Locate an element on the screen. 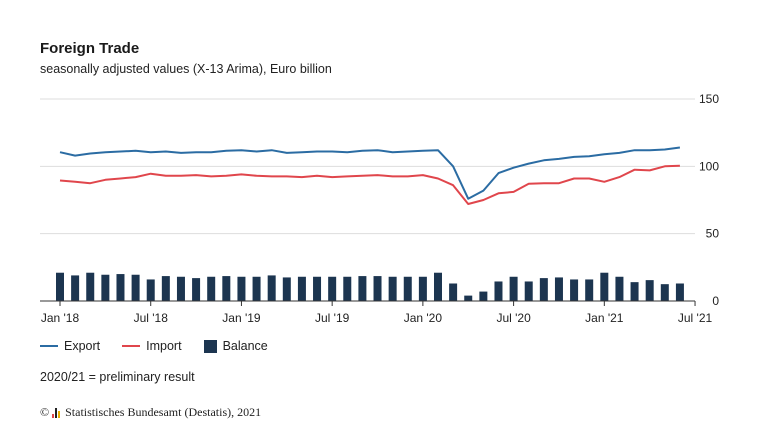  legend-label-export: Export is located at coordinates (82, 346).